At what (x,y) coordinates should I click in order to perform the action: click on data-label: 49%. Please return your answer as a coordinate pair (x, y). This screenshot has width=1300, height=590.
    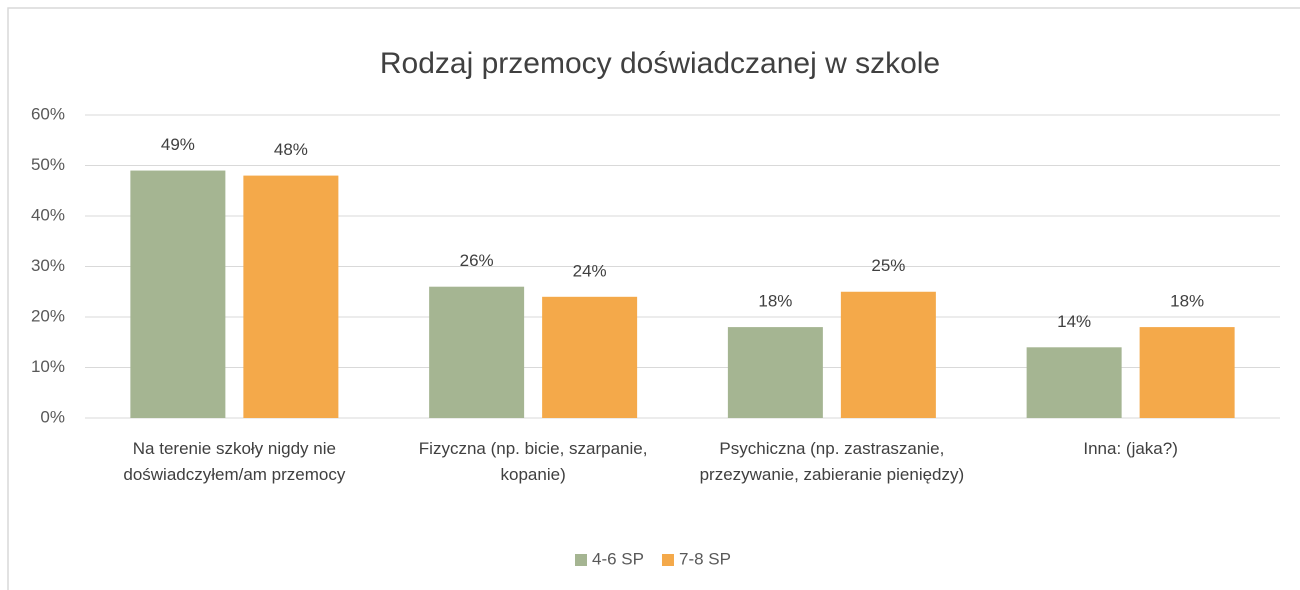
    Looking at the image, I should click on (178, 144).